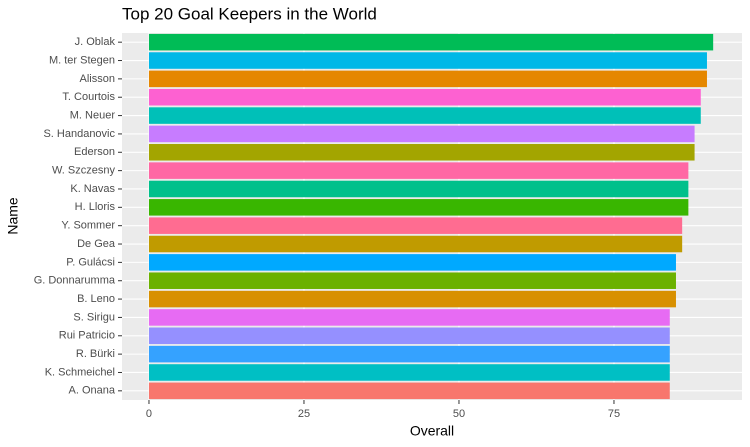 The width and height of the screenshot is (750, 447). Describe the element at coordinates (459, 414) in the screenshot. I see `x-tick-label: 50` at that location.